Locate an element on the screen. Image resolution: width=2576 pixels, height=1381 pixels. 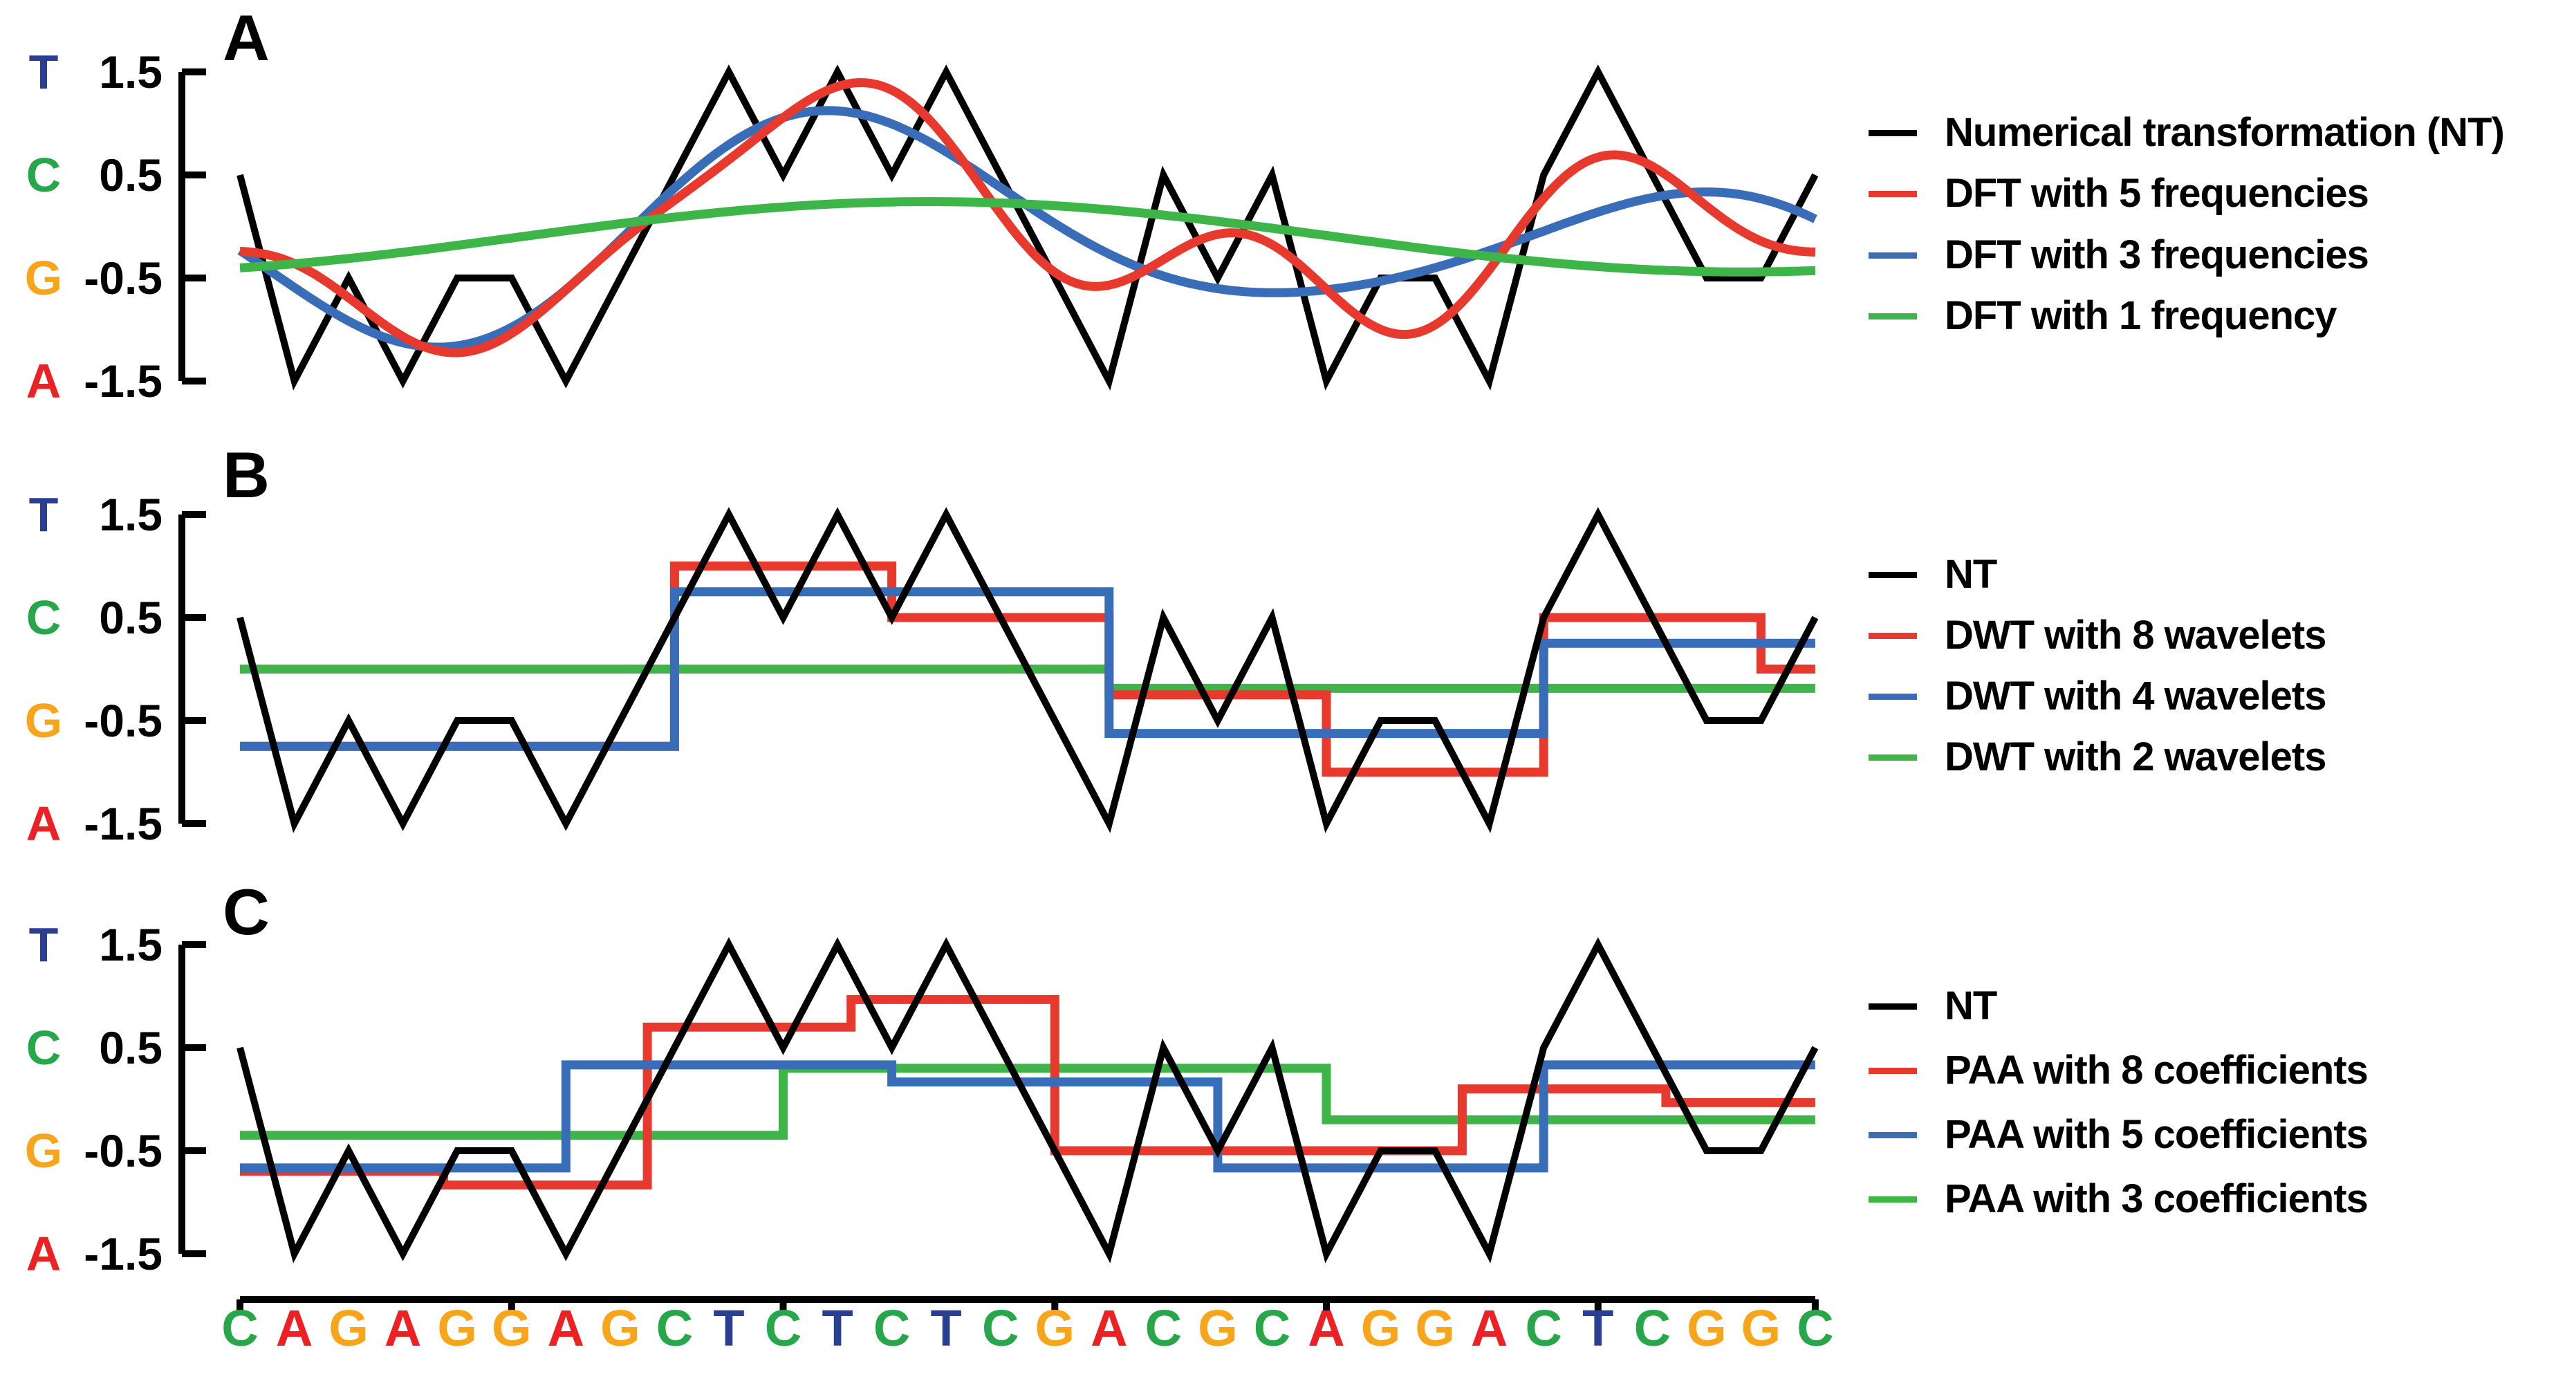
panel-a-numerical-transformation-nt-line is located at coordinates (1028, 227).